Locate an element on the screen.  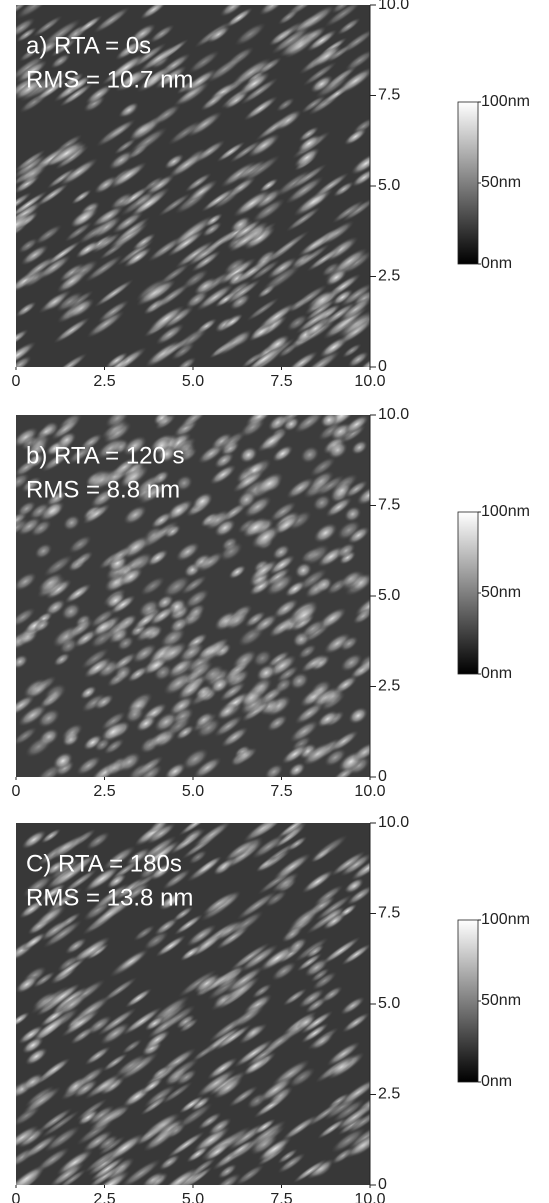
panel-subtitle: RMS = 8.8 nm is located at coordinates (103, 489).